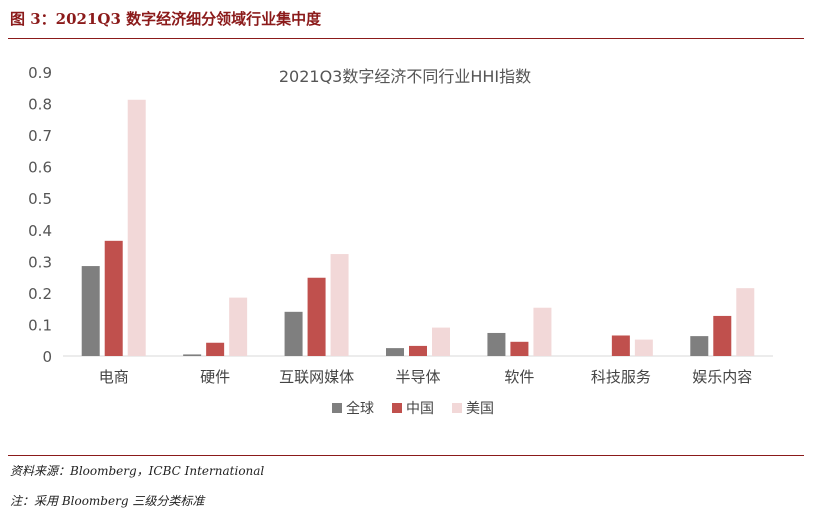 Image resolution: width=815 pixels, height=532 pixels. What do you see at coordinates (722, 335) in the screenshot?
I see `bar-中国-娱乐内容` at bounding box center [722, 335].